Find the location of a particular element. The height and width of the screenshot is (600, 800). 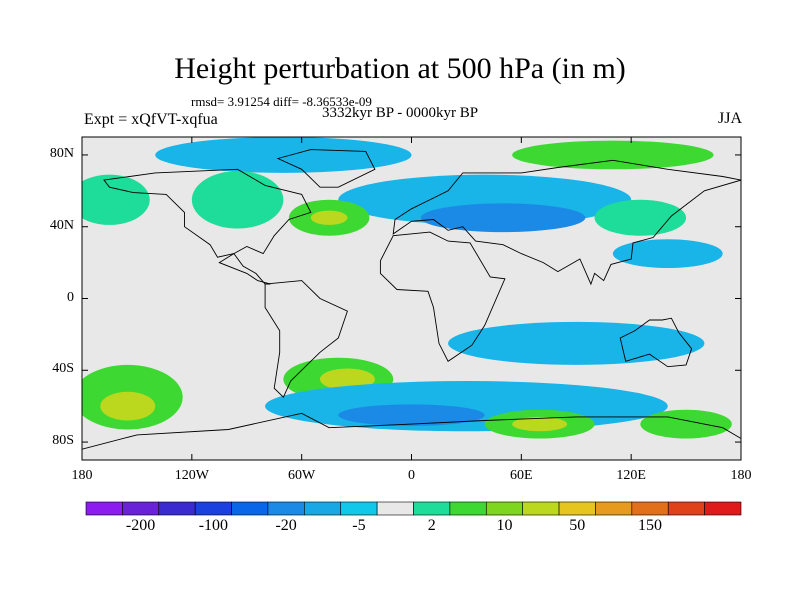

anomaly-region-indian-ocean-blue is located at coordinates (576, 343).